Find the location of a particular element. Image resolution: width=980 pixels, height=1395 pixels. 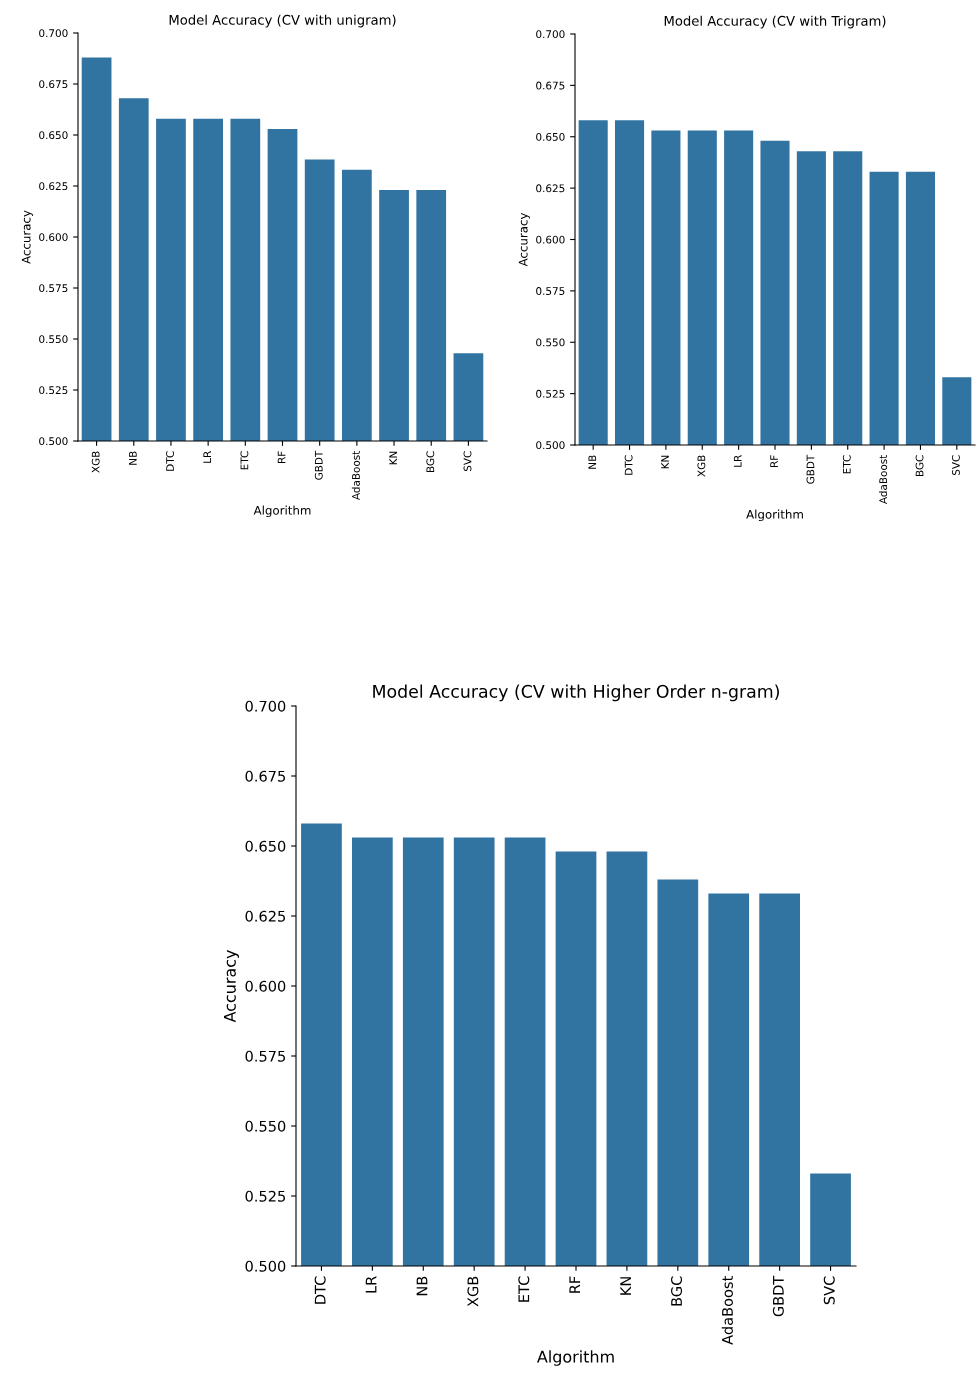

chart-title: Model Accuracy (CV with Trigram) is located at coordinates (775, 22).